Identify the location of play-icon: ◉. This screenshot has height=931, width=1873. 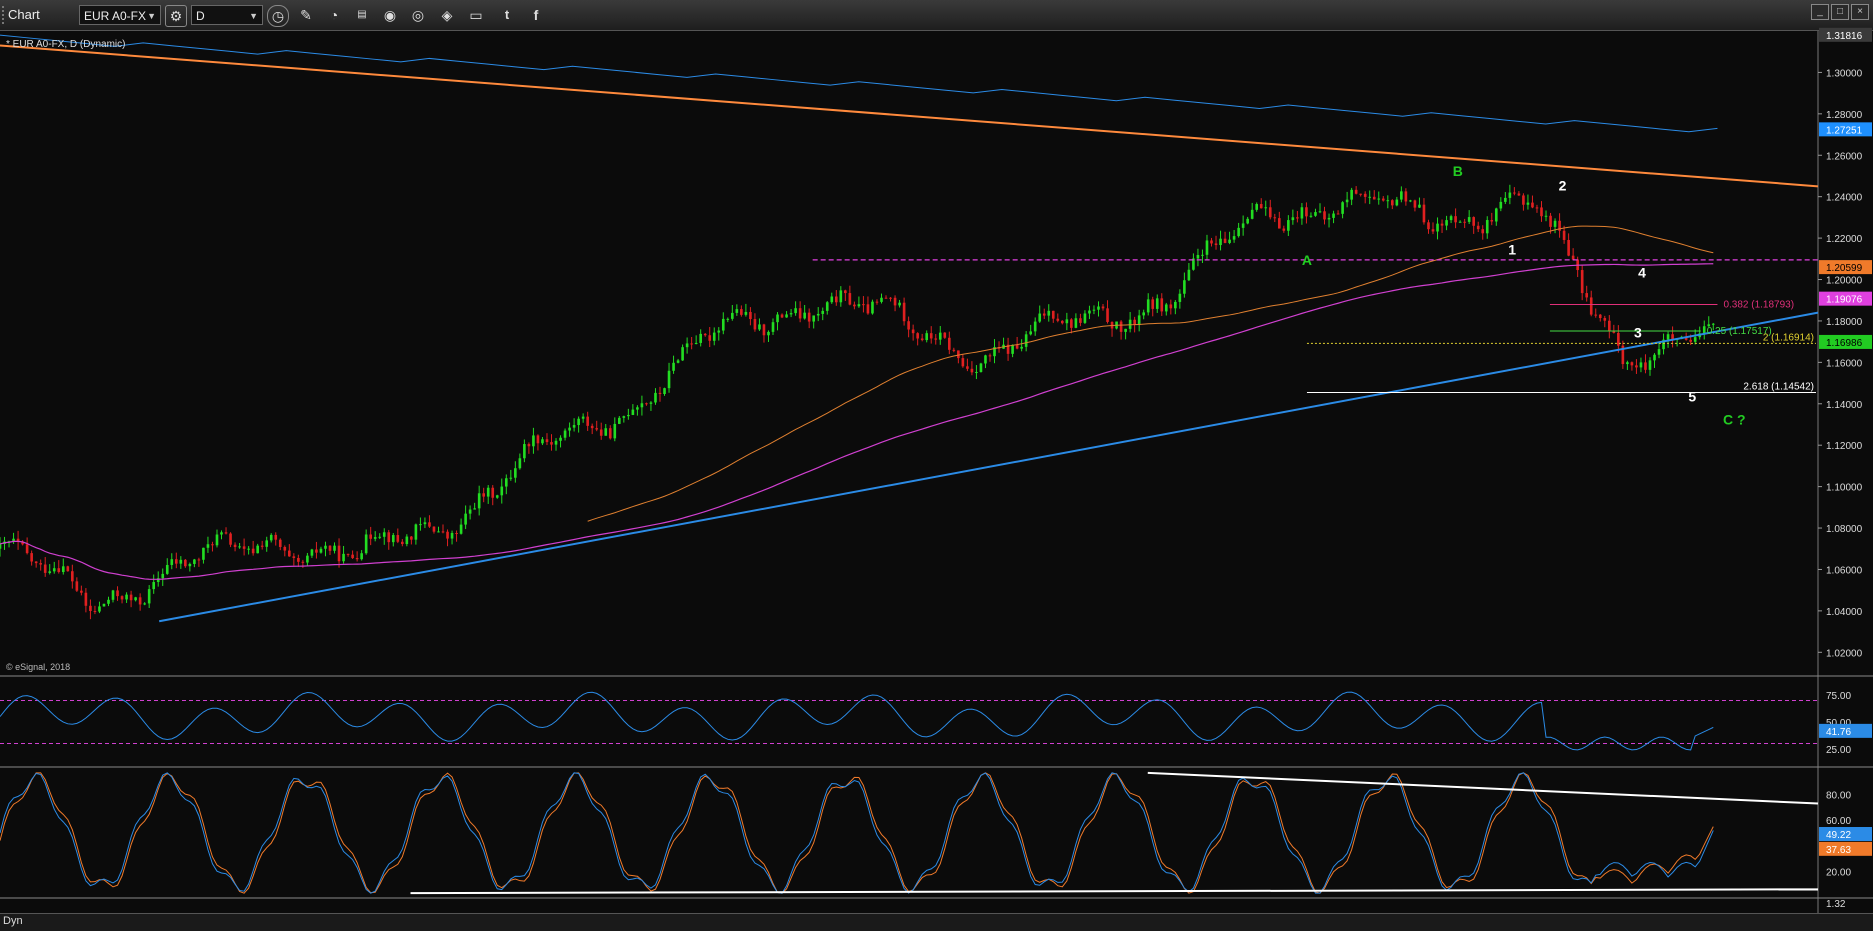
(390, 15).